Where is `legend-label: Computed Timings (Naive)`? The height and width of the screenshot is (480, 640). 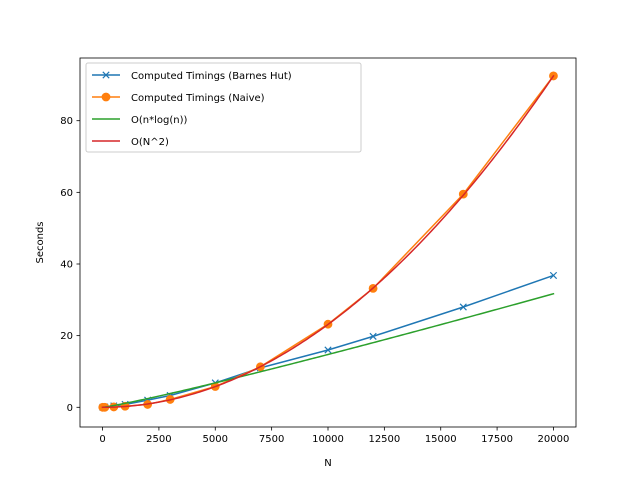 legend-label: Computed Timings (Naive) is located at coordinates (198, 98).